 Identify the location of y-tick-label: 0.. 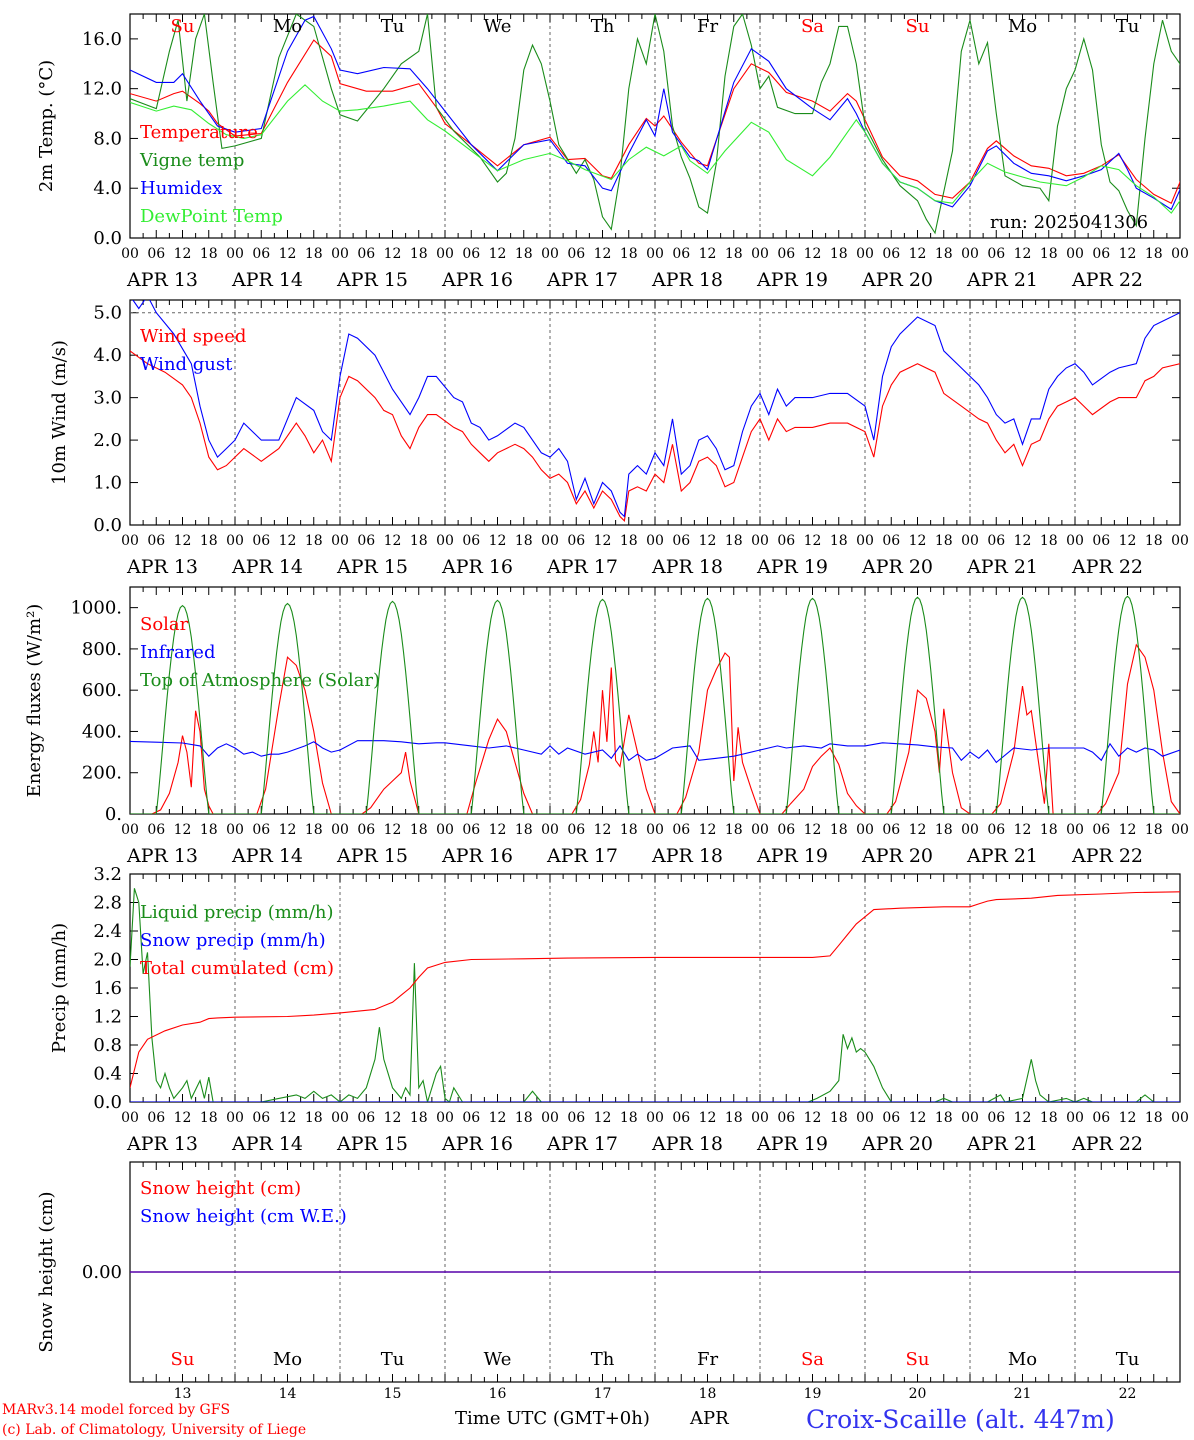
(113, 814).